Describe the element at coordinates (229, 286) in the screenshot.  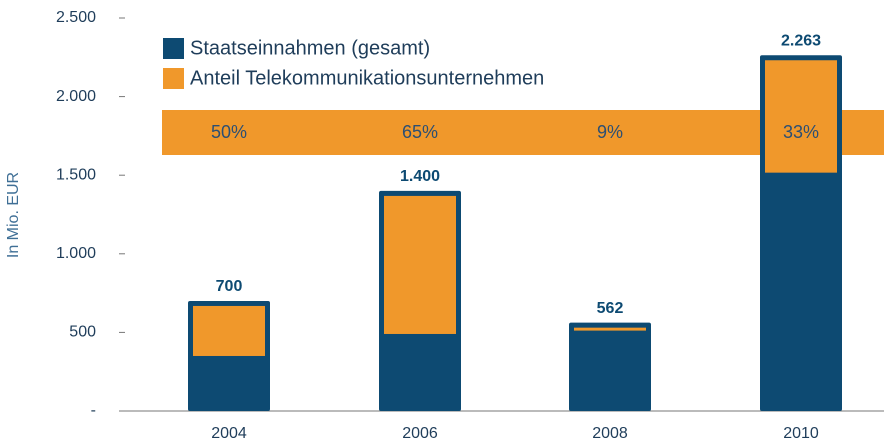
I see `value-label: 700` at that location.